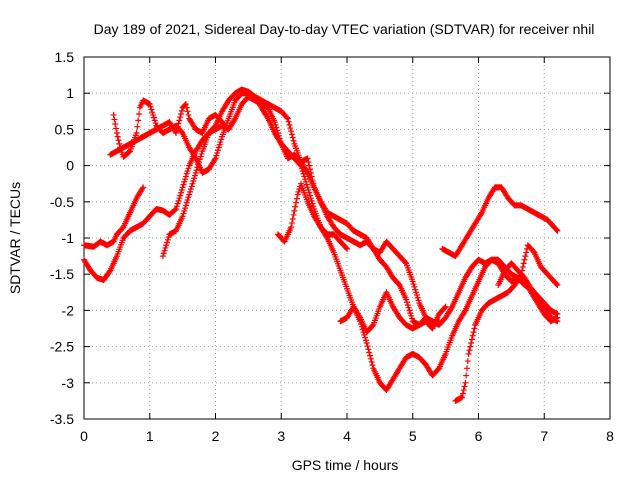 This screenshot has height=480, width=640. I want to click on x-tick-label: 7, so click(544, 436).